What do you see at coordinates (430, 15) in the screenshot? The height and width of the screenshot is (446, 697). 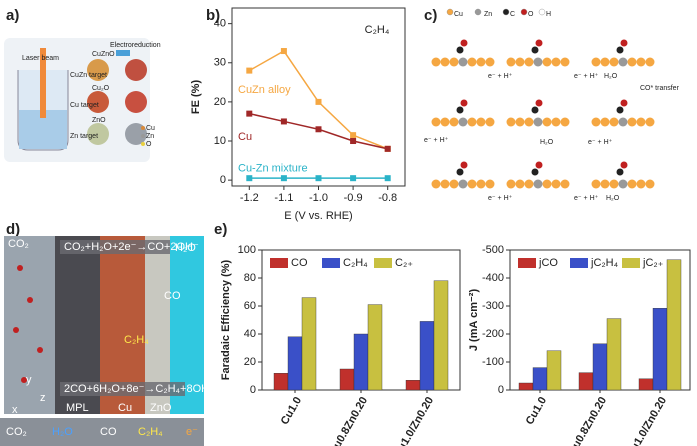 I see `panel-label: c)` at bounding box center [430, 15].